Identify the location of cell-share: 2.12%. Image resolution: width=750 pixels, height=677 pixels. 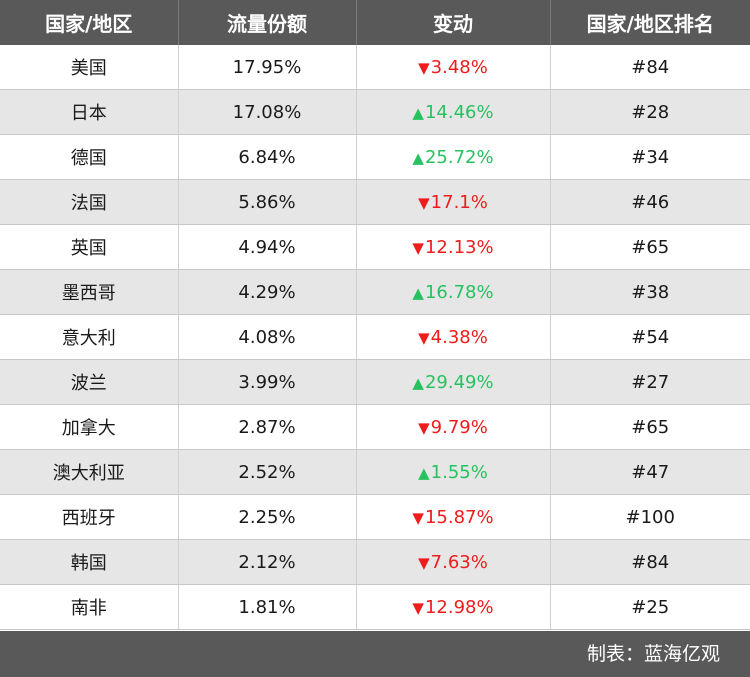
(267, 562).